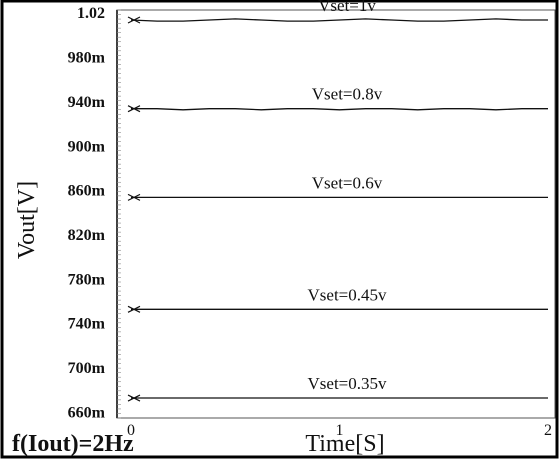 The width and height of the screenshot is (559, 459). What do you see at coordinates (344, 444) in the screenshot?
I see `x-axis-label: Time[S]` at bounding box center [344, 444].